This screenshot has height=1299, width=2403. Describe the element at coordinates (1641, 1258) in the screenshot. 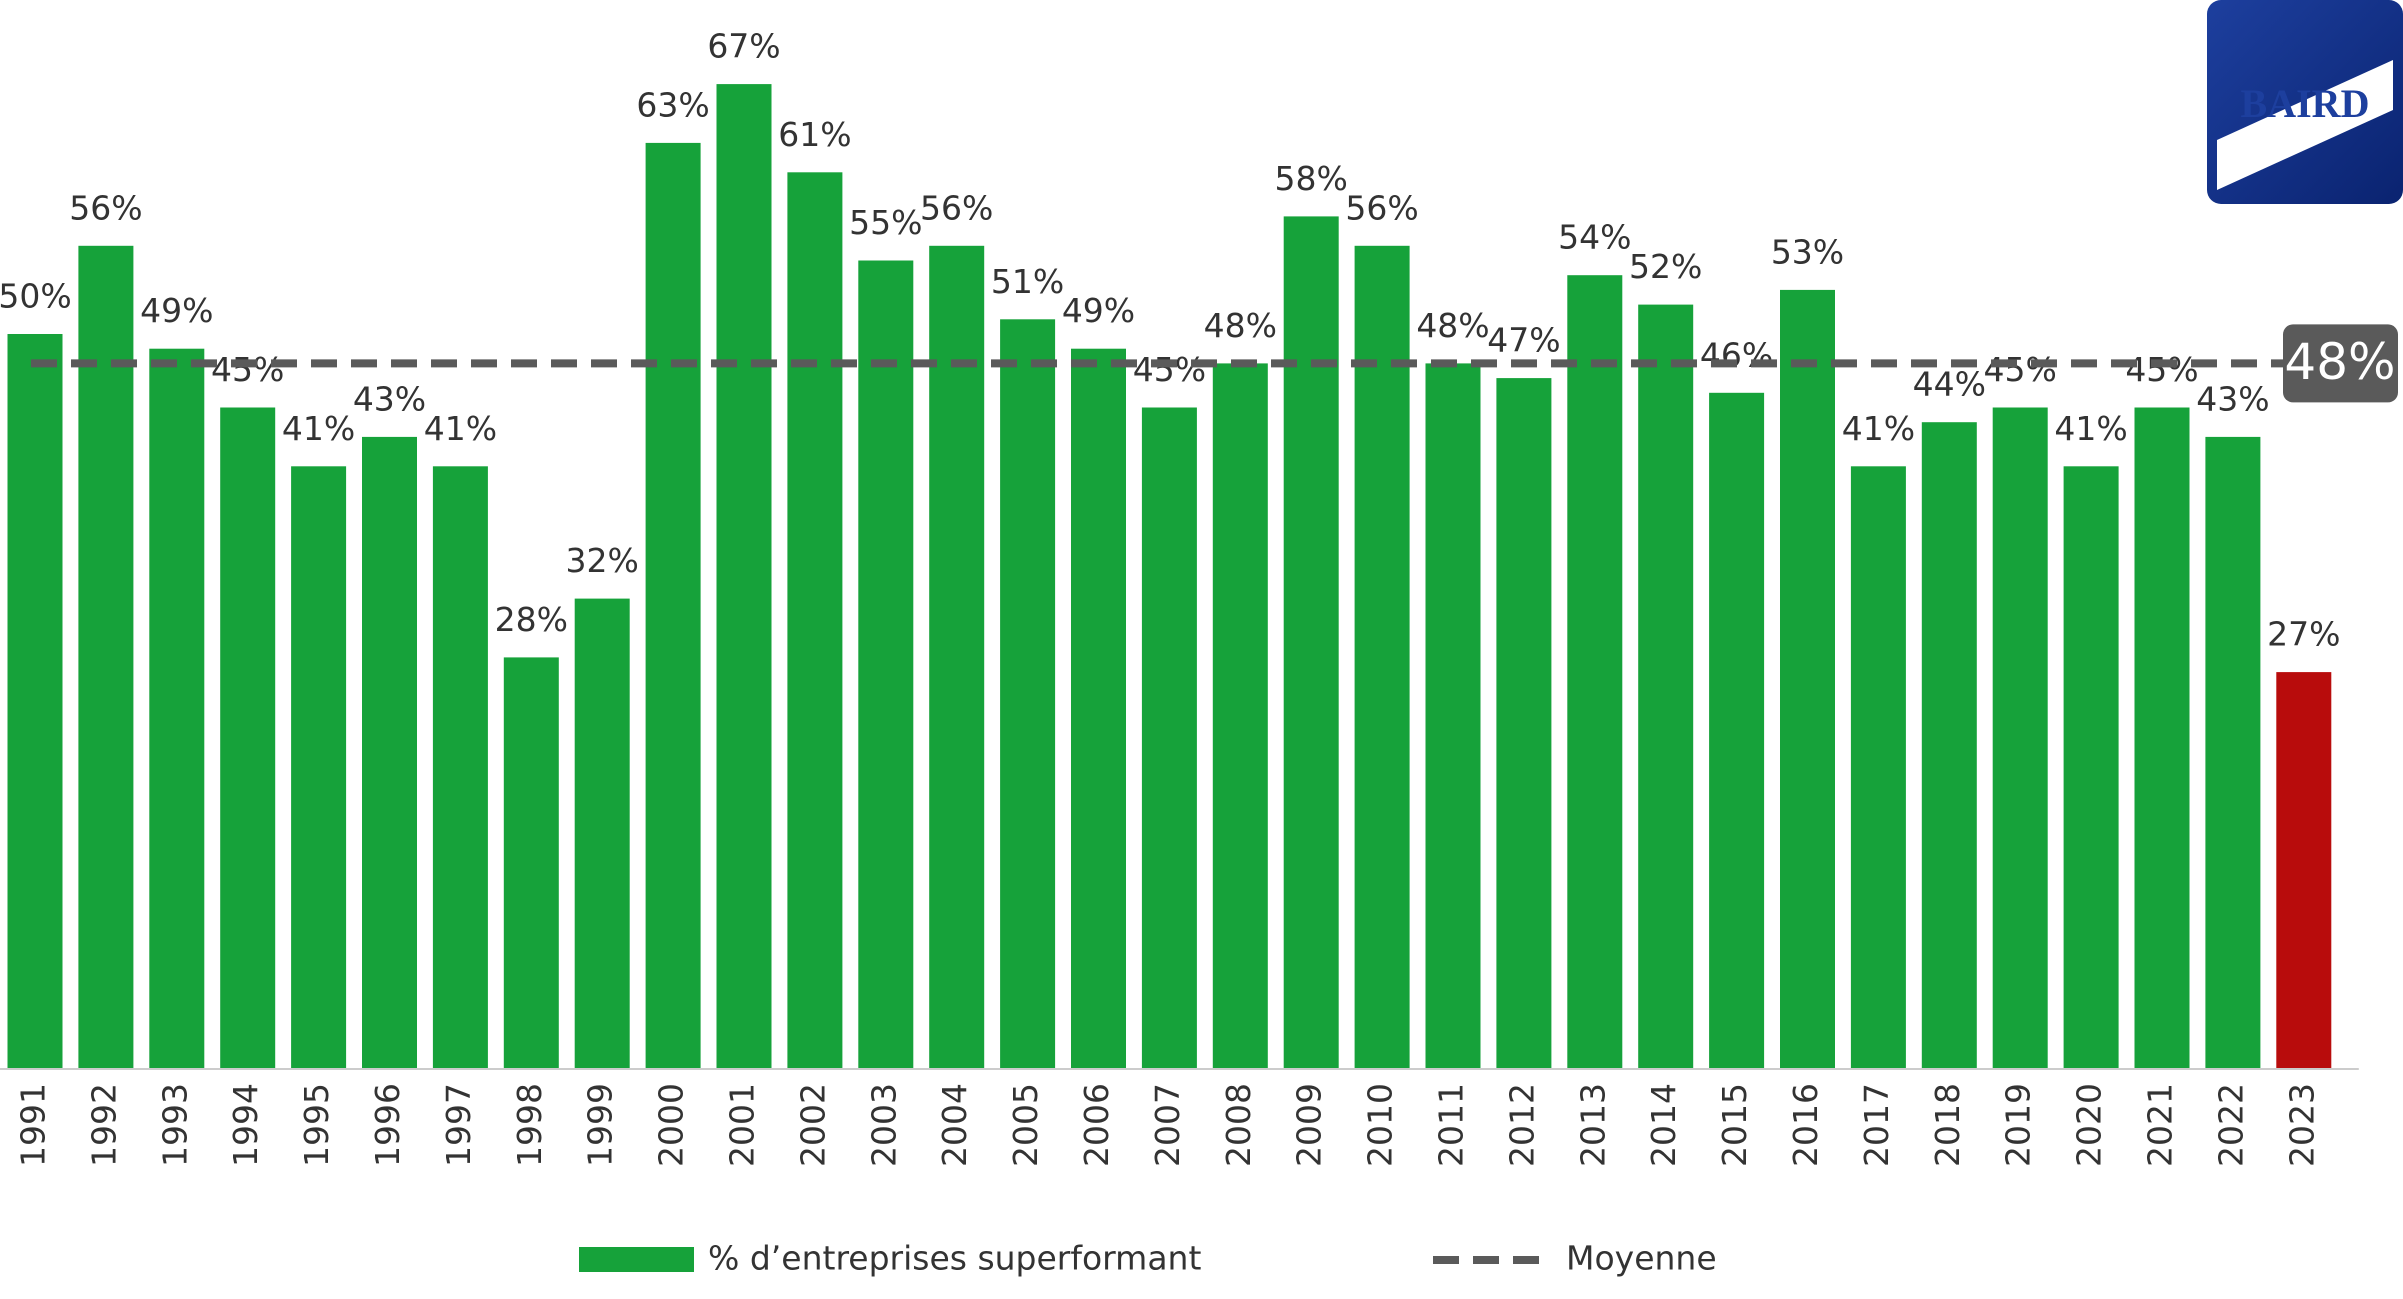

I see `legend-label: Moyenne` at that location.